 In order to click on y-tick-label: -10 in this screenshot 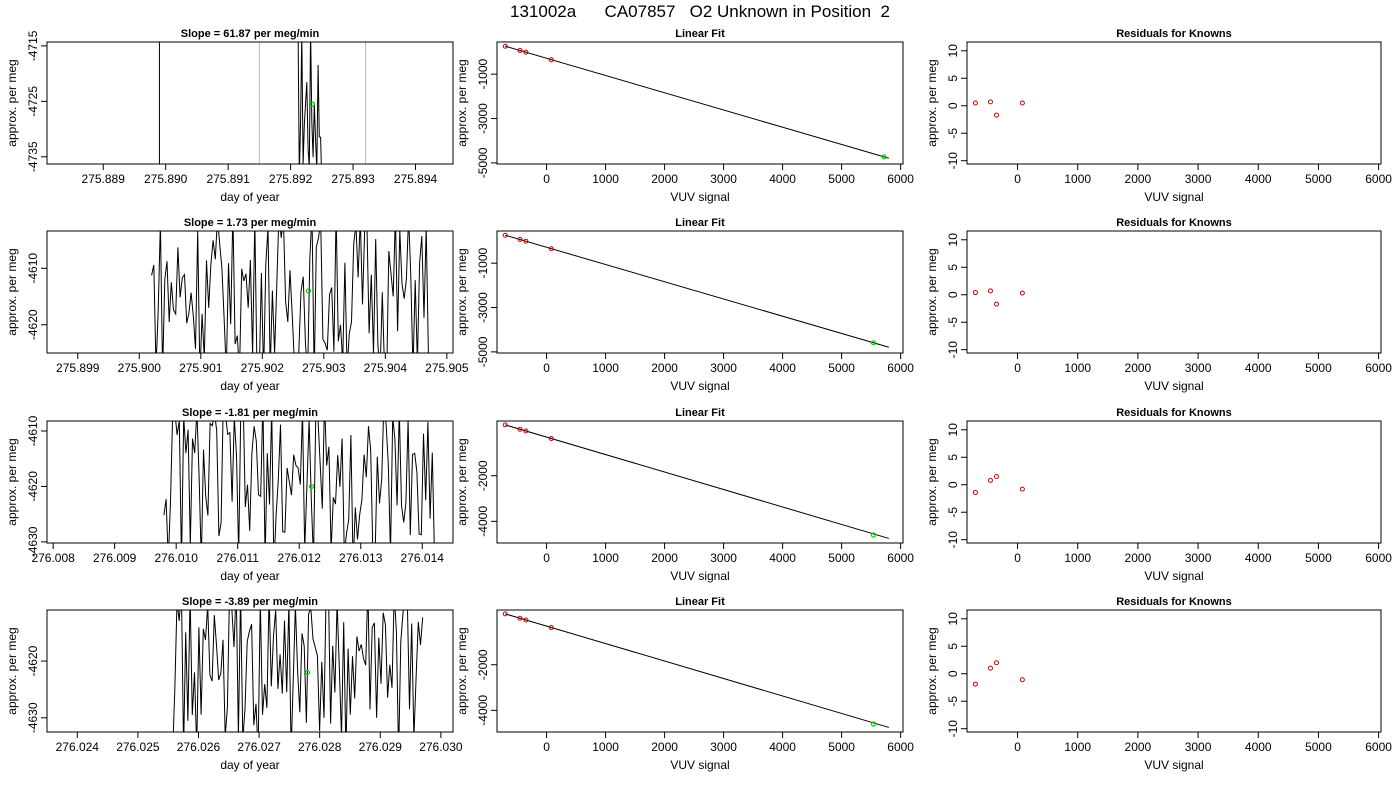, I will do `click(953, 540)`.